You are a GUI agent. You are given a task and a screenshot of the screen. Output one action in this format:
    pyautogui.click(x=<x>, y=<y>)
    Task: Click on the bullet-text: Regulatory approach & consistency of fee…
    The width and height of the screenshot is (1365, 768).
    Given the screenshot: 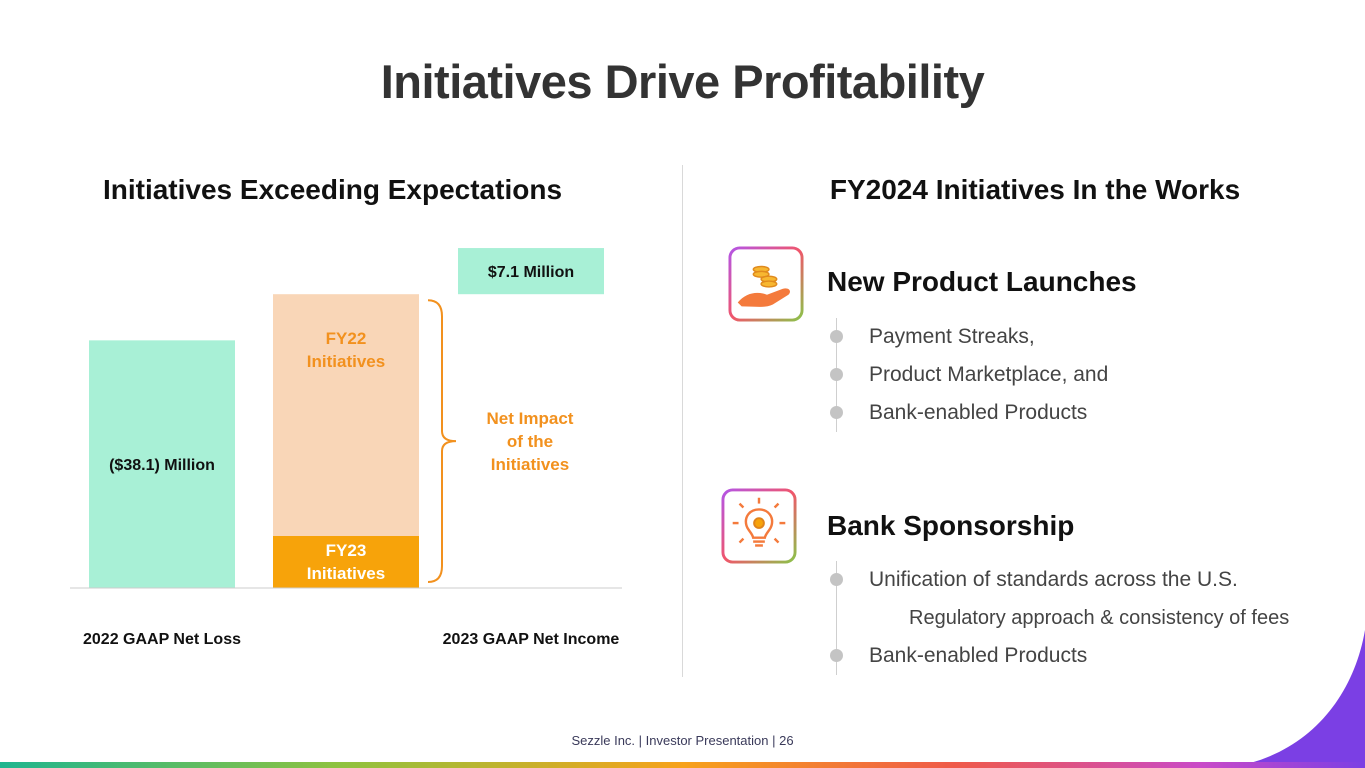 What is the action you would take?
    pyautogui.click(x=1099, y=618)
    